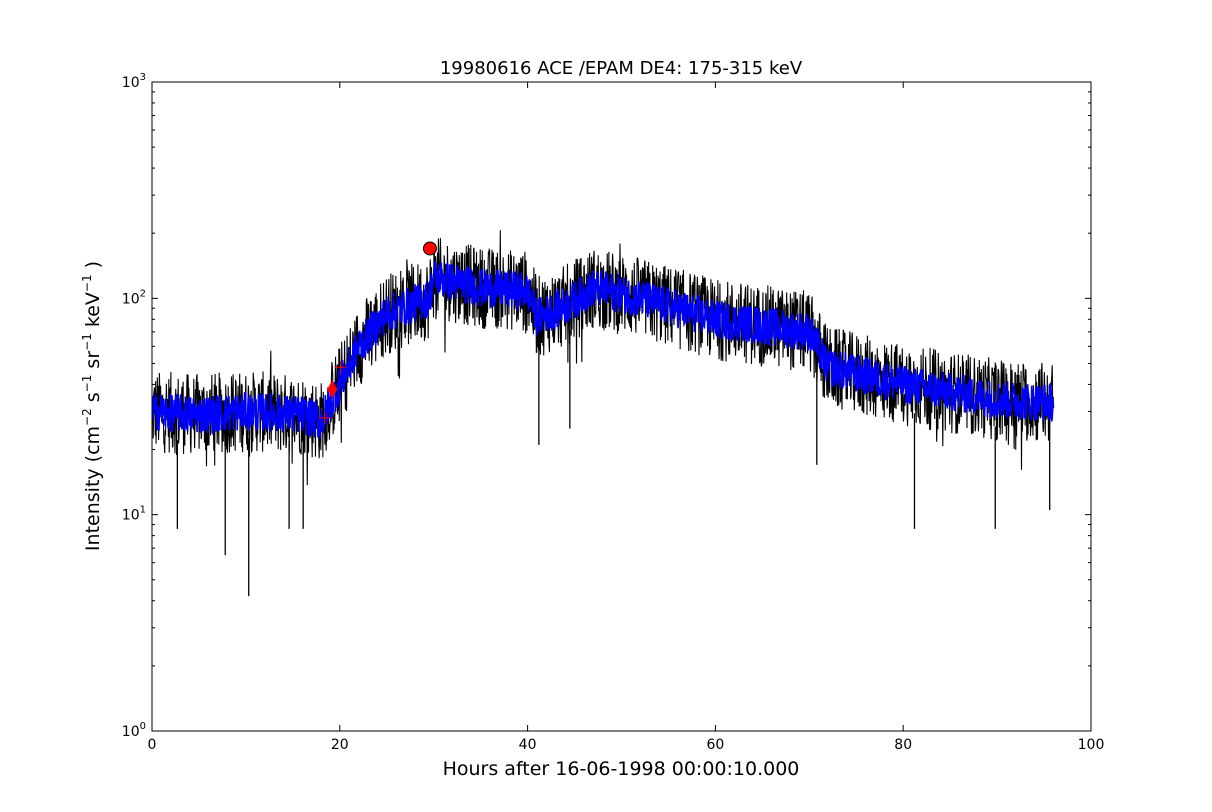 The height and width of the screenshot is (812, 1212). I want to click on y-axis-label: Intensity (cm−2 s−1 sr−1 keV−1 ), so click(92, 406).